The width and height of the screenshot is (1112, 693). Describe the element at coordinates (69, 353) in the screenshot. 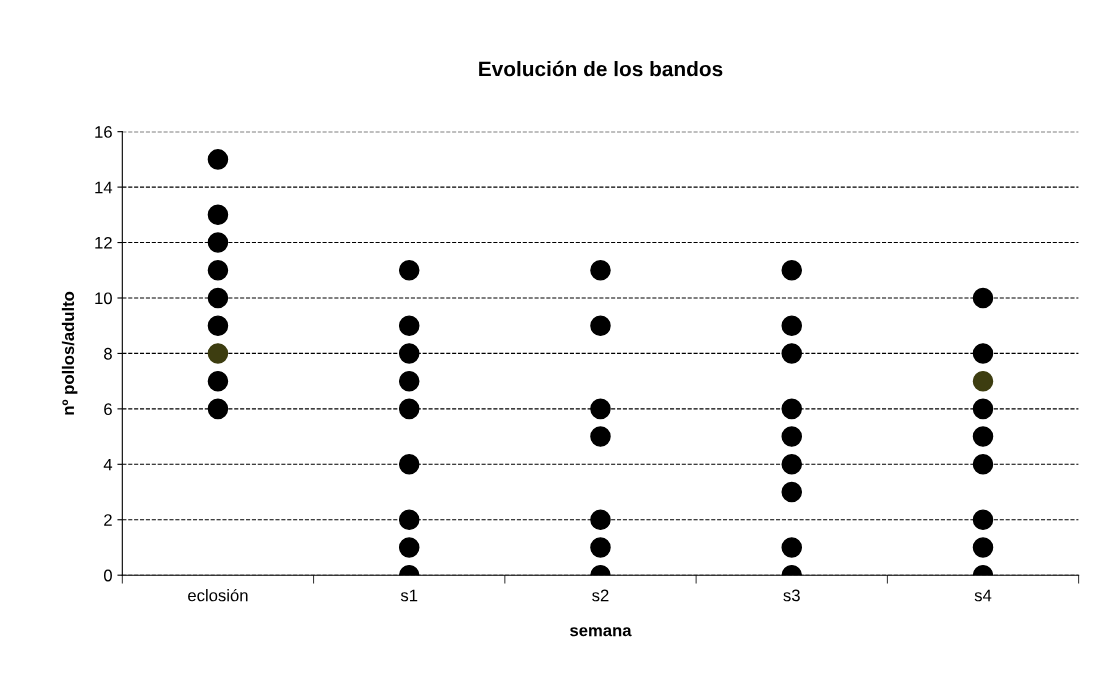

I see `y-axis-title: nº pollos/adulto` at that location.